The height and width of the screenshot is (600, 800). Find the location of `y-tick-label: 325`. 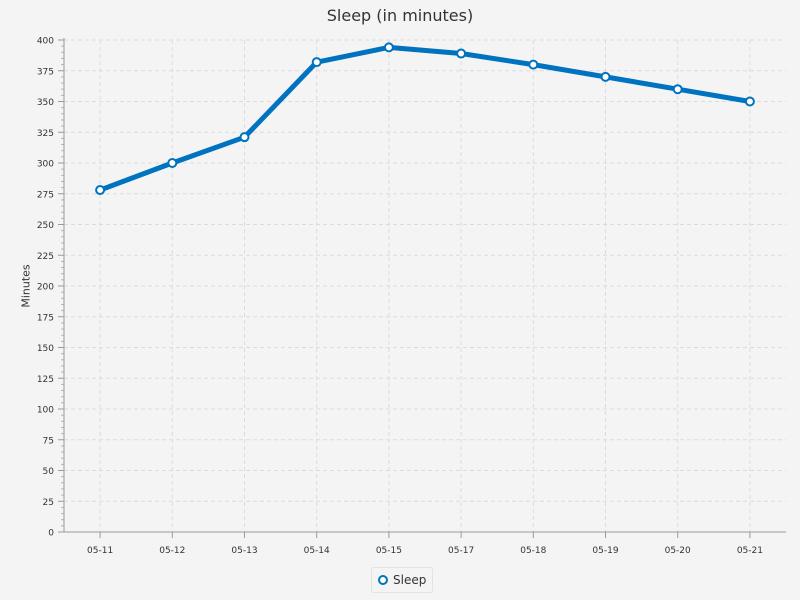

y-tick-label: 325 is located at coordinates (45, 134).